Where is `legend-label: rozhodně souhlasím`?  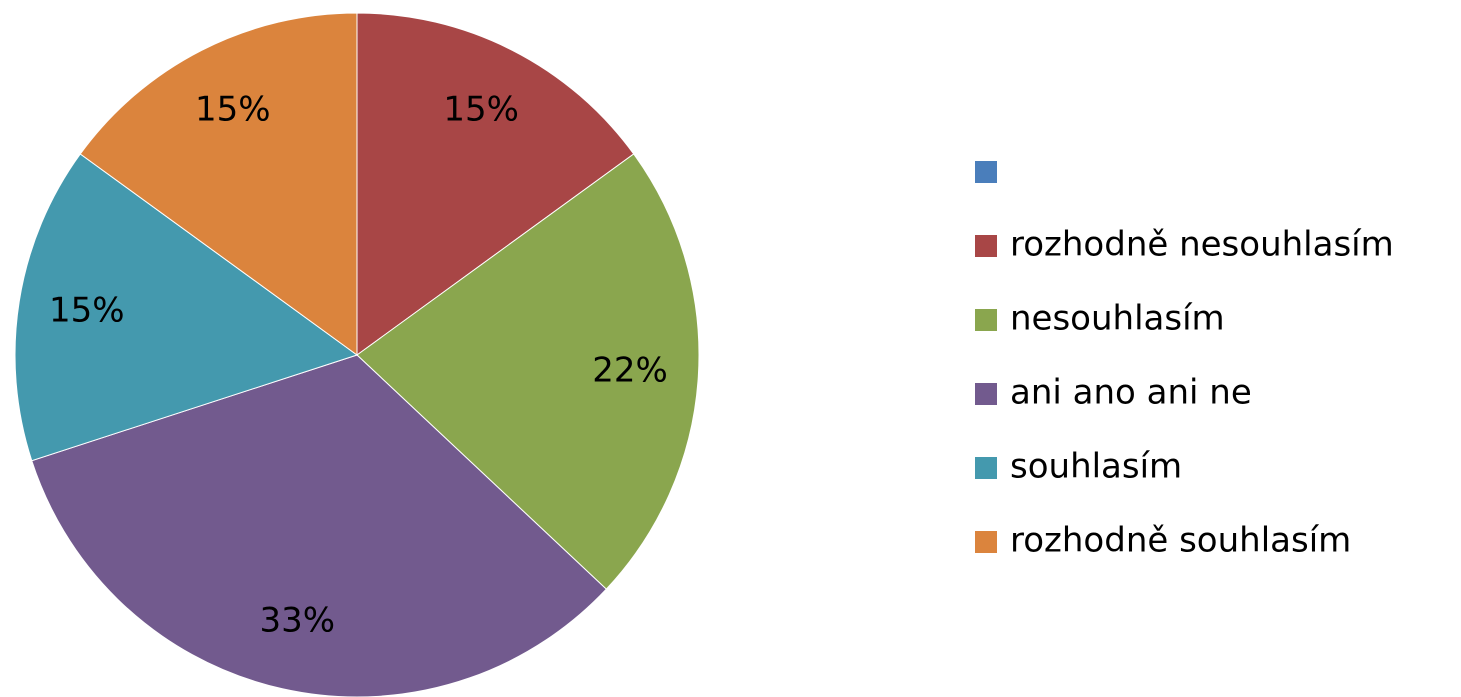 legend-label: rozhodně souhlasím is located at coordinates (1180, 541).